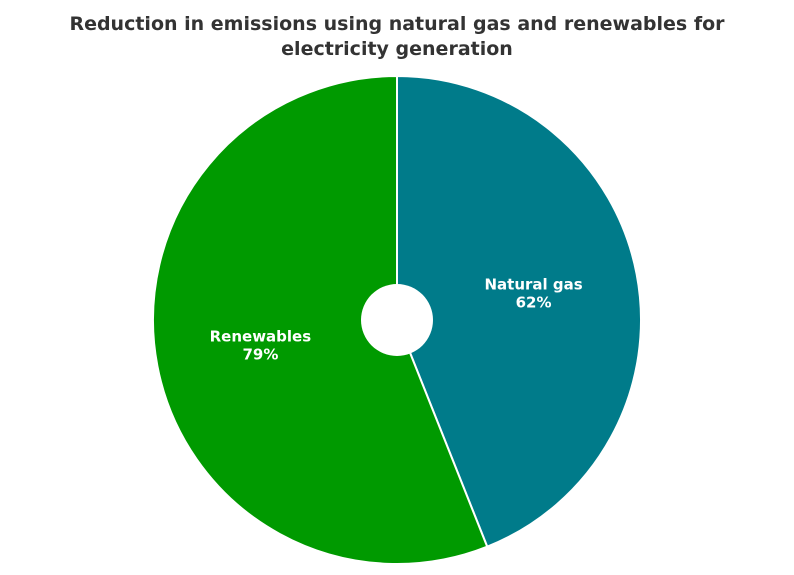 This screenshot has height=575, width=794. Describe the element at coordinates (533, 284) in the screenshot. I see `slice-label: Natural gas` at that location.